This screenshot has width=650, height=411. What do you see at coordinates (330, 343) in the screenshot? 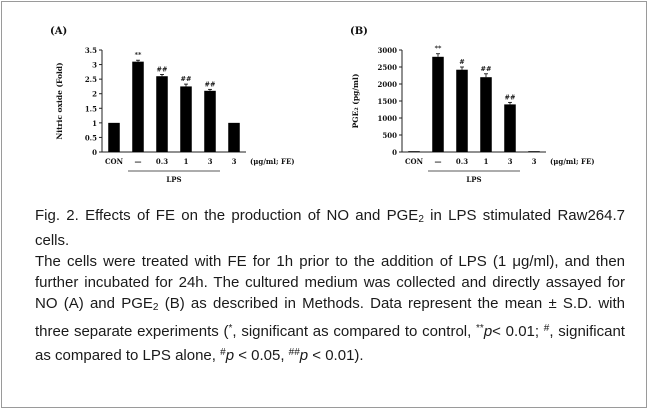
I see `caption-body-text-5: , significant as compared to LPS alone,` at bounding box center [330, 343].